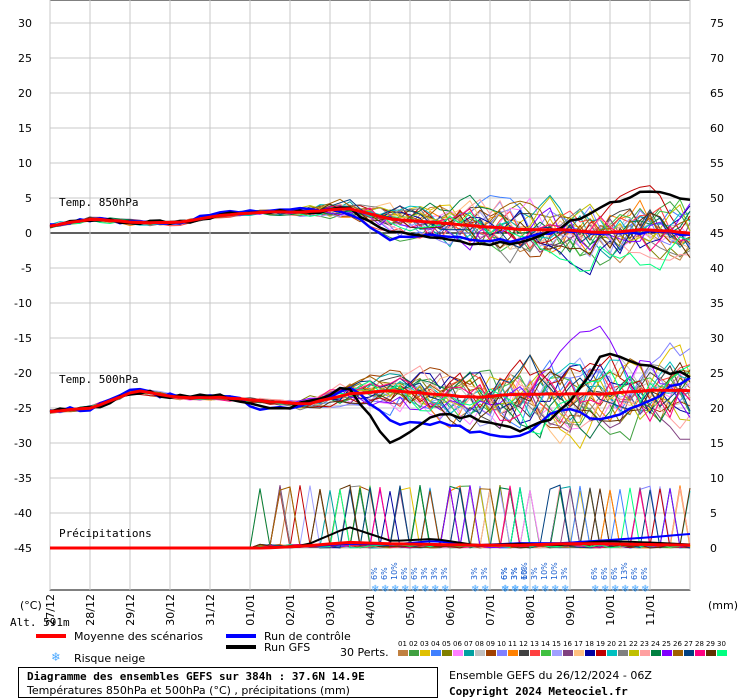  What do you see at coordinates (717, 443) in the screenshot?
I see `right-tick-label: 15` at bounding box center [717, 443].